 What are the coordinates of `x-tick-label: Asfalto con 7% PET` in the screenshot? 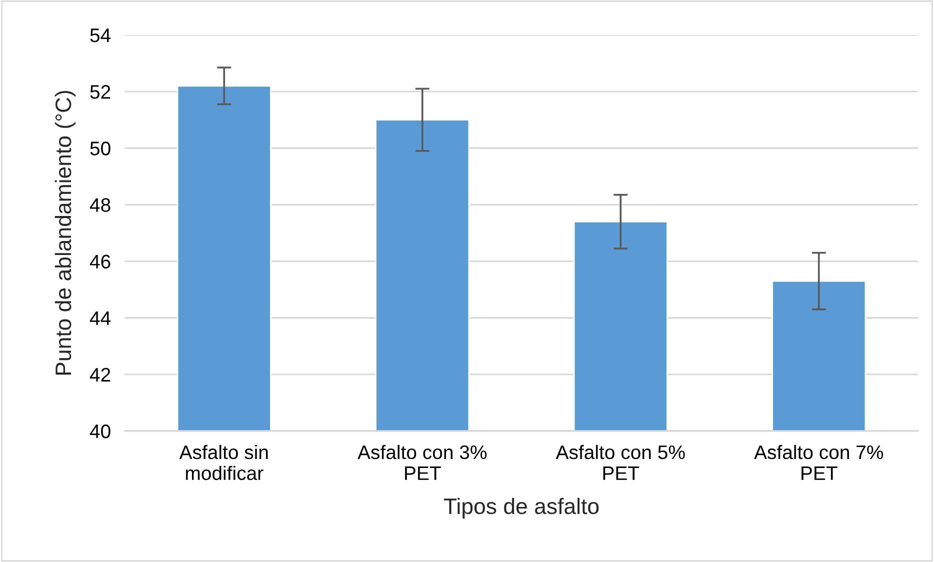 It's located at (819, 462).